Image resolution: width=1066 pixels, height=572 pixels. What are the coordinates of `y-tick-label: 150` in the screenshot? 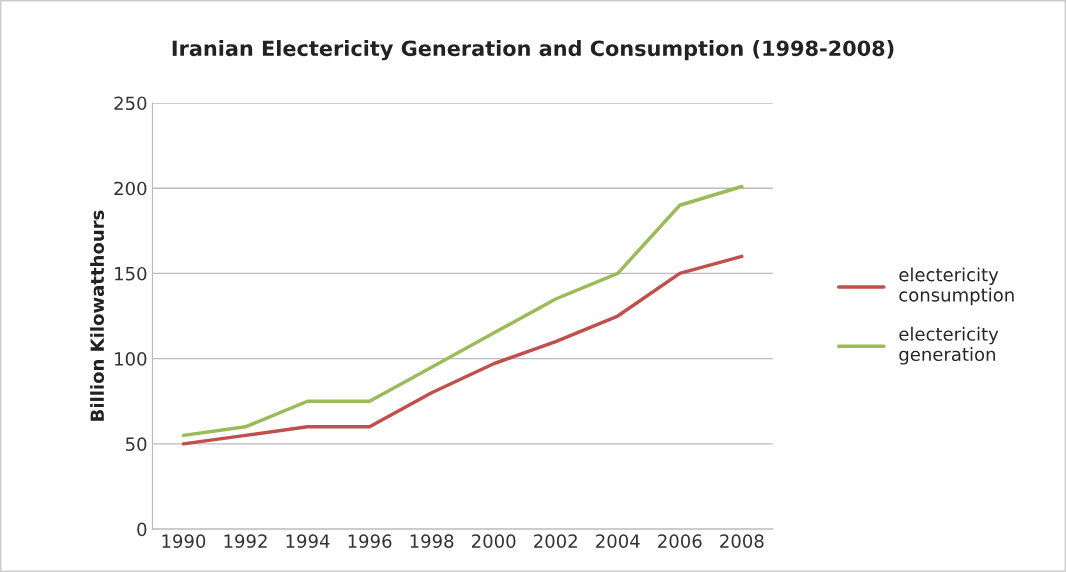 It's located at (131, 273).